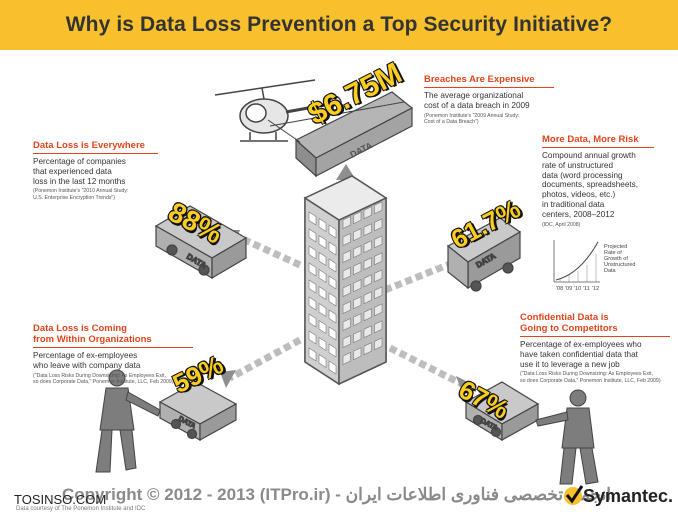 The height and width of the screenshot is (523, 678). What do you see at coordinates (268, 250) in the screenshot?
I see `arrow-to-everywhere` at bounding box center [268, 250].